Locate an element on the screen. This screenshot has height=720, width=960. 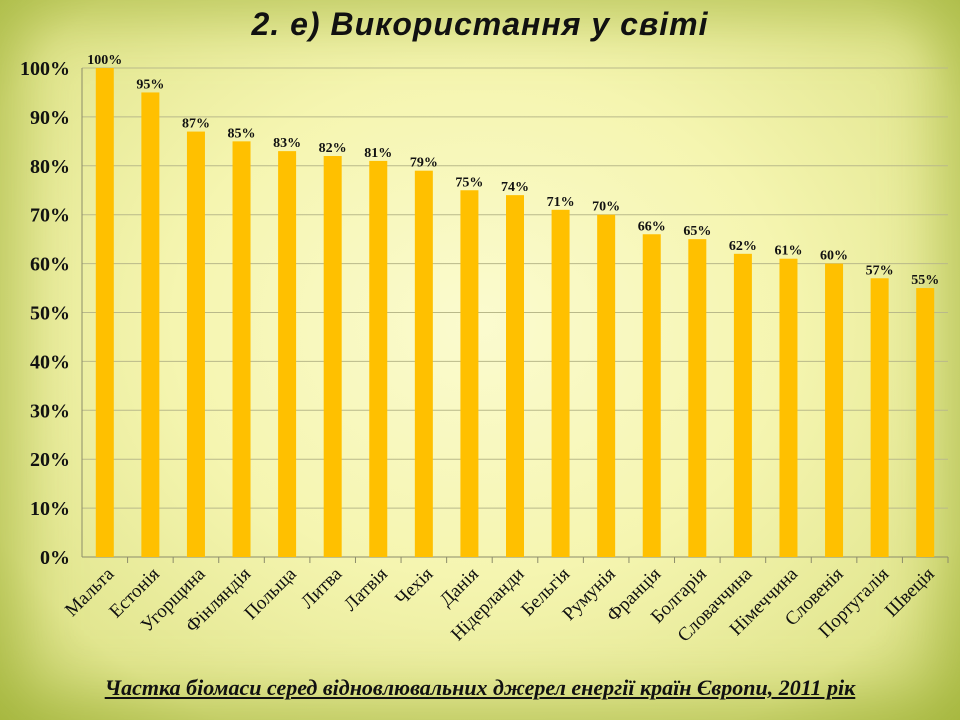
data-label: 70% is located at coordinates (606, 207).